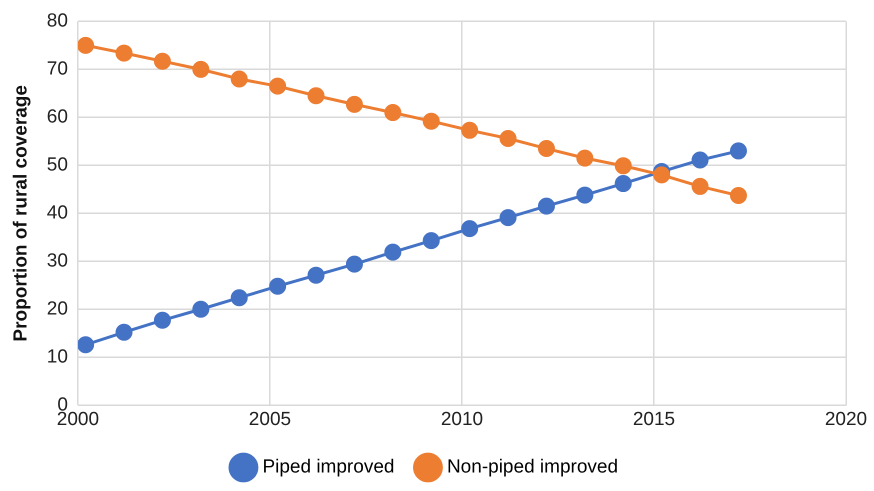 The image size is (874, 491). Describe the element at coordinates (57, 165) in the screenshot. I see `y-tick-label: 50` at that location.